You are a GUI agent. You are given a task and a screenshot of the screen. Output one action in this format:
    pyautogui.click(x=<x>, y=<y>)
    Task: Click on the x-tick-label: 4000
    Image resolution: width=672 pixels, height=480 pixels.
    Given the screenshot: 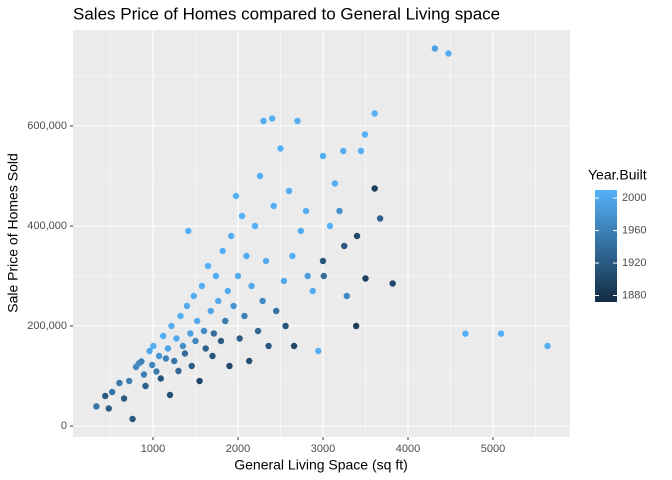 What is the action you would take?
    pyautogui.click(x=408, y=449)
    